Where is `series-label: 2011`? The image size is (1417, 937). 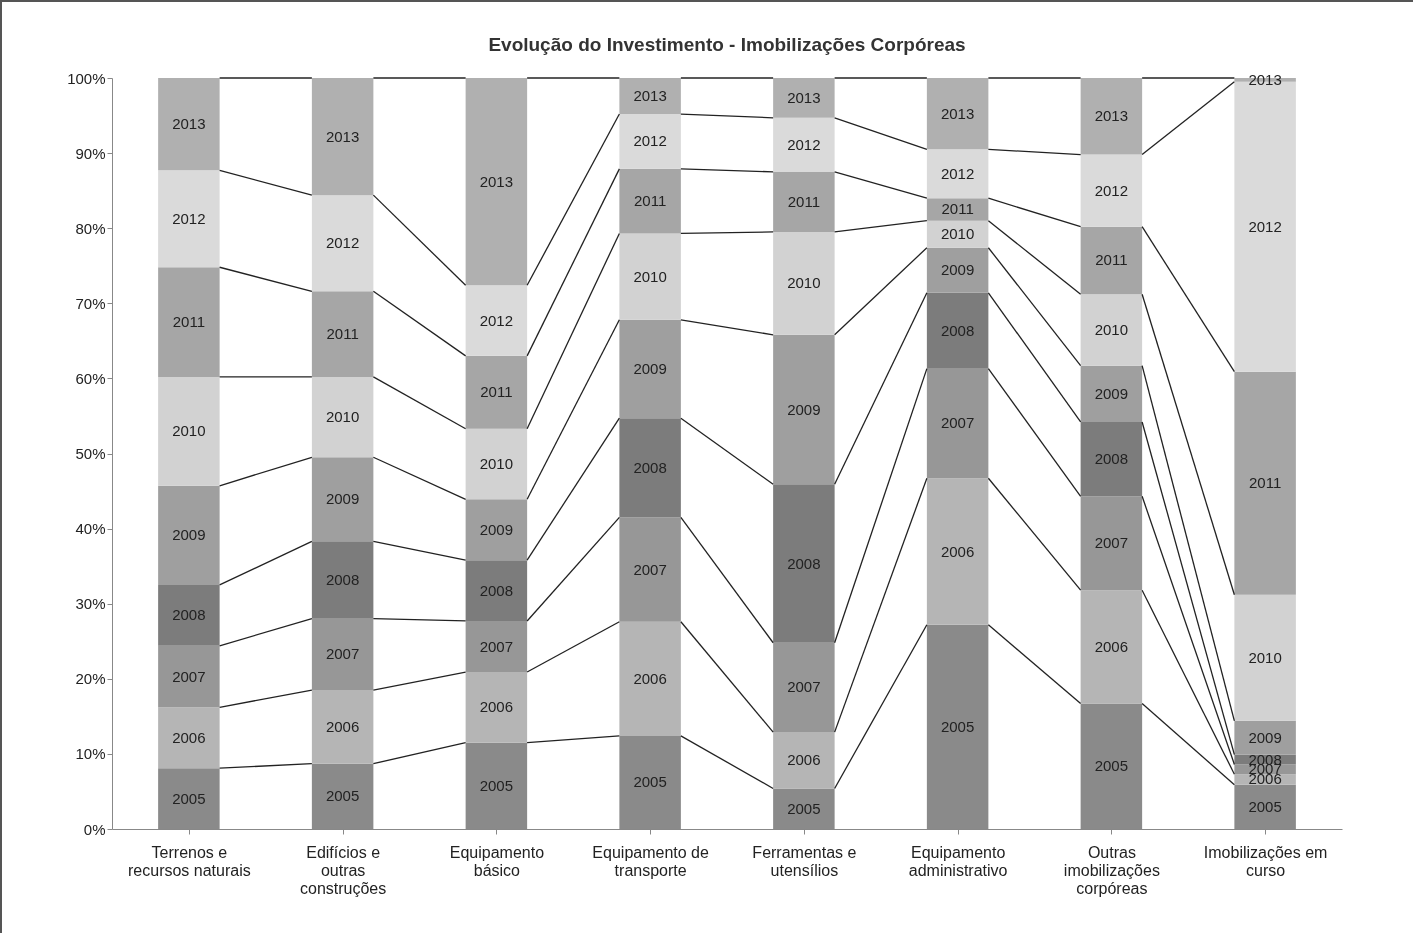 series-label: 2011 is located at coordinates (957, 209).